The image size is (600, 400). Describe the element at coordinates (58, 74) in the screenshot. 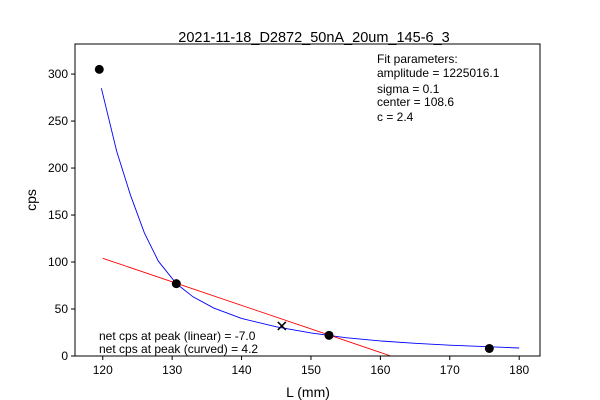

I see `y-tick-label: 300` at that location.